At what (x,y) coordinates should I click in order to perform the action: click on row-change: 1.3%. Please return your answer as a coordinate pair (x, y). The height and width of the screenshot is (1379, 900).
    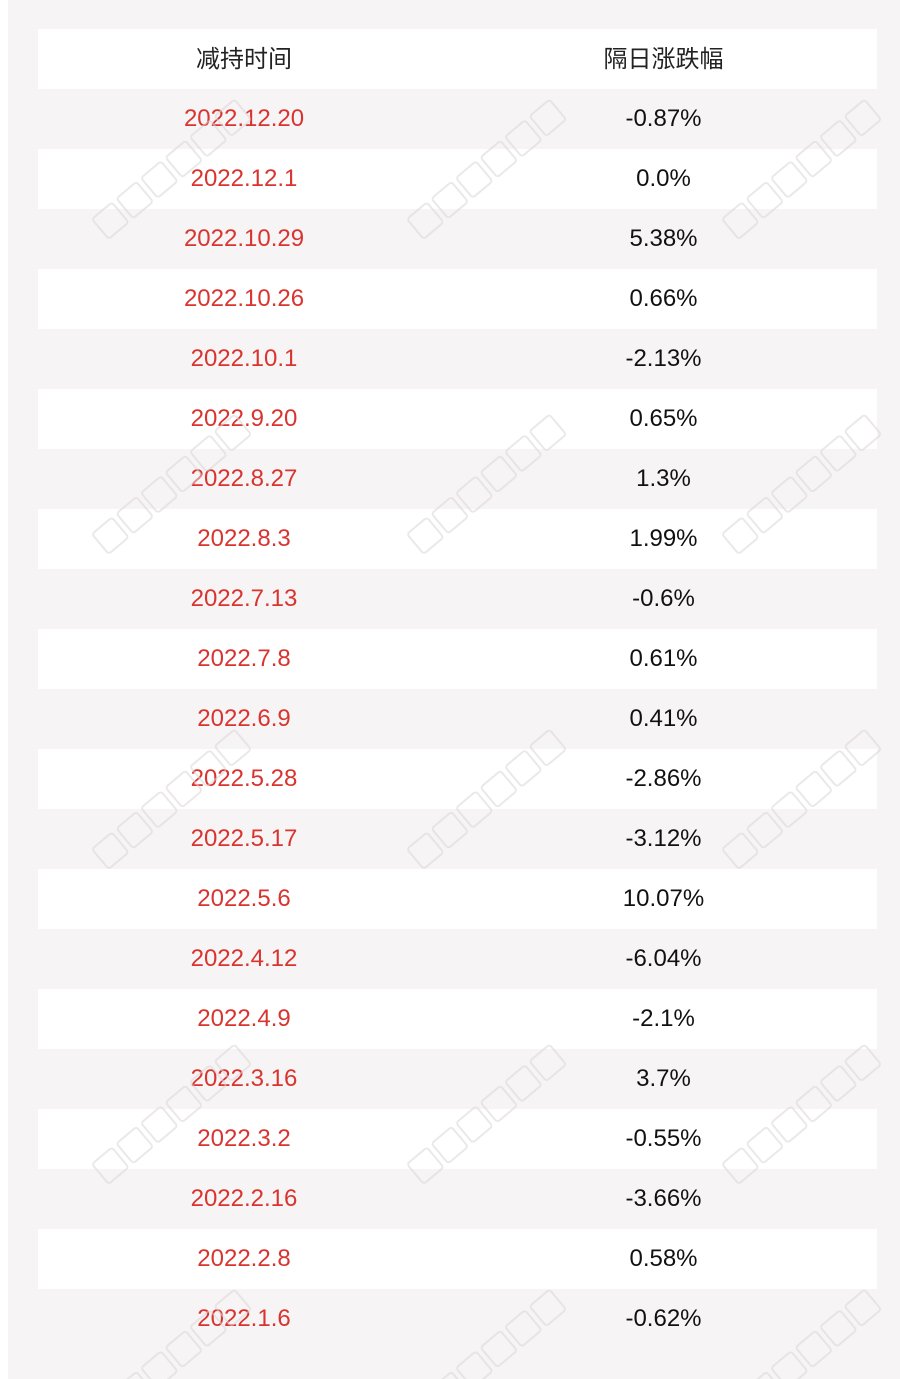
    Looking at the image, I should click on (663, 478).